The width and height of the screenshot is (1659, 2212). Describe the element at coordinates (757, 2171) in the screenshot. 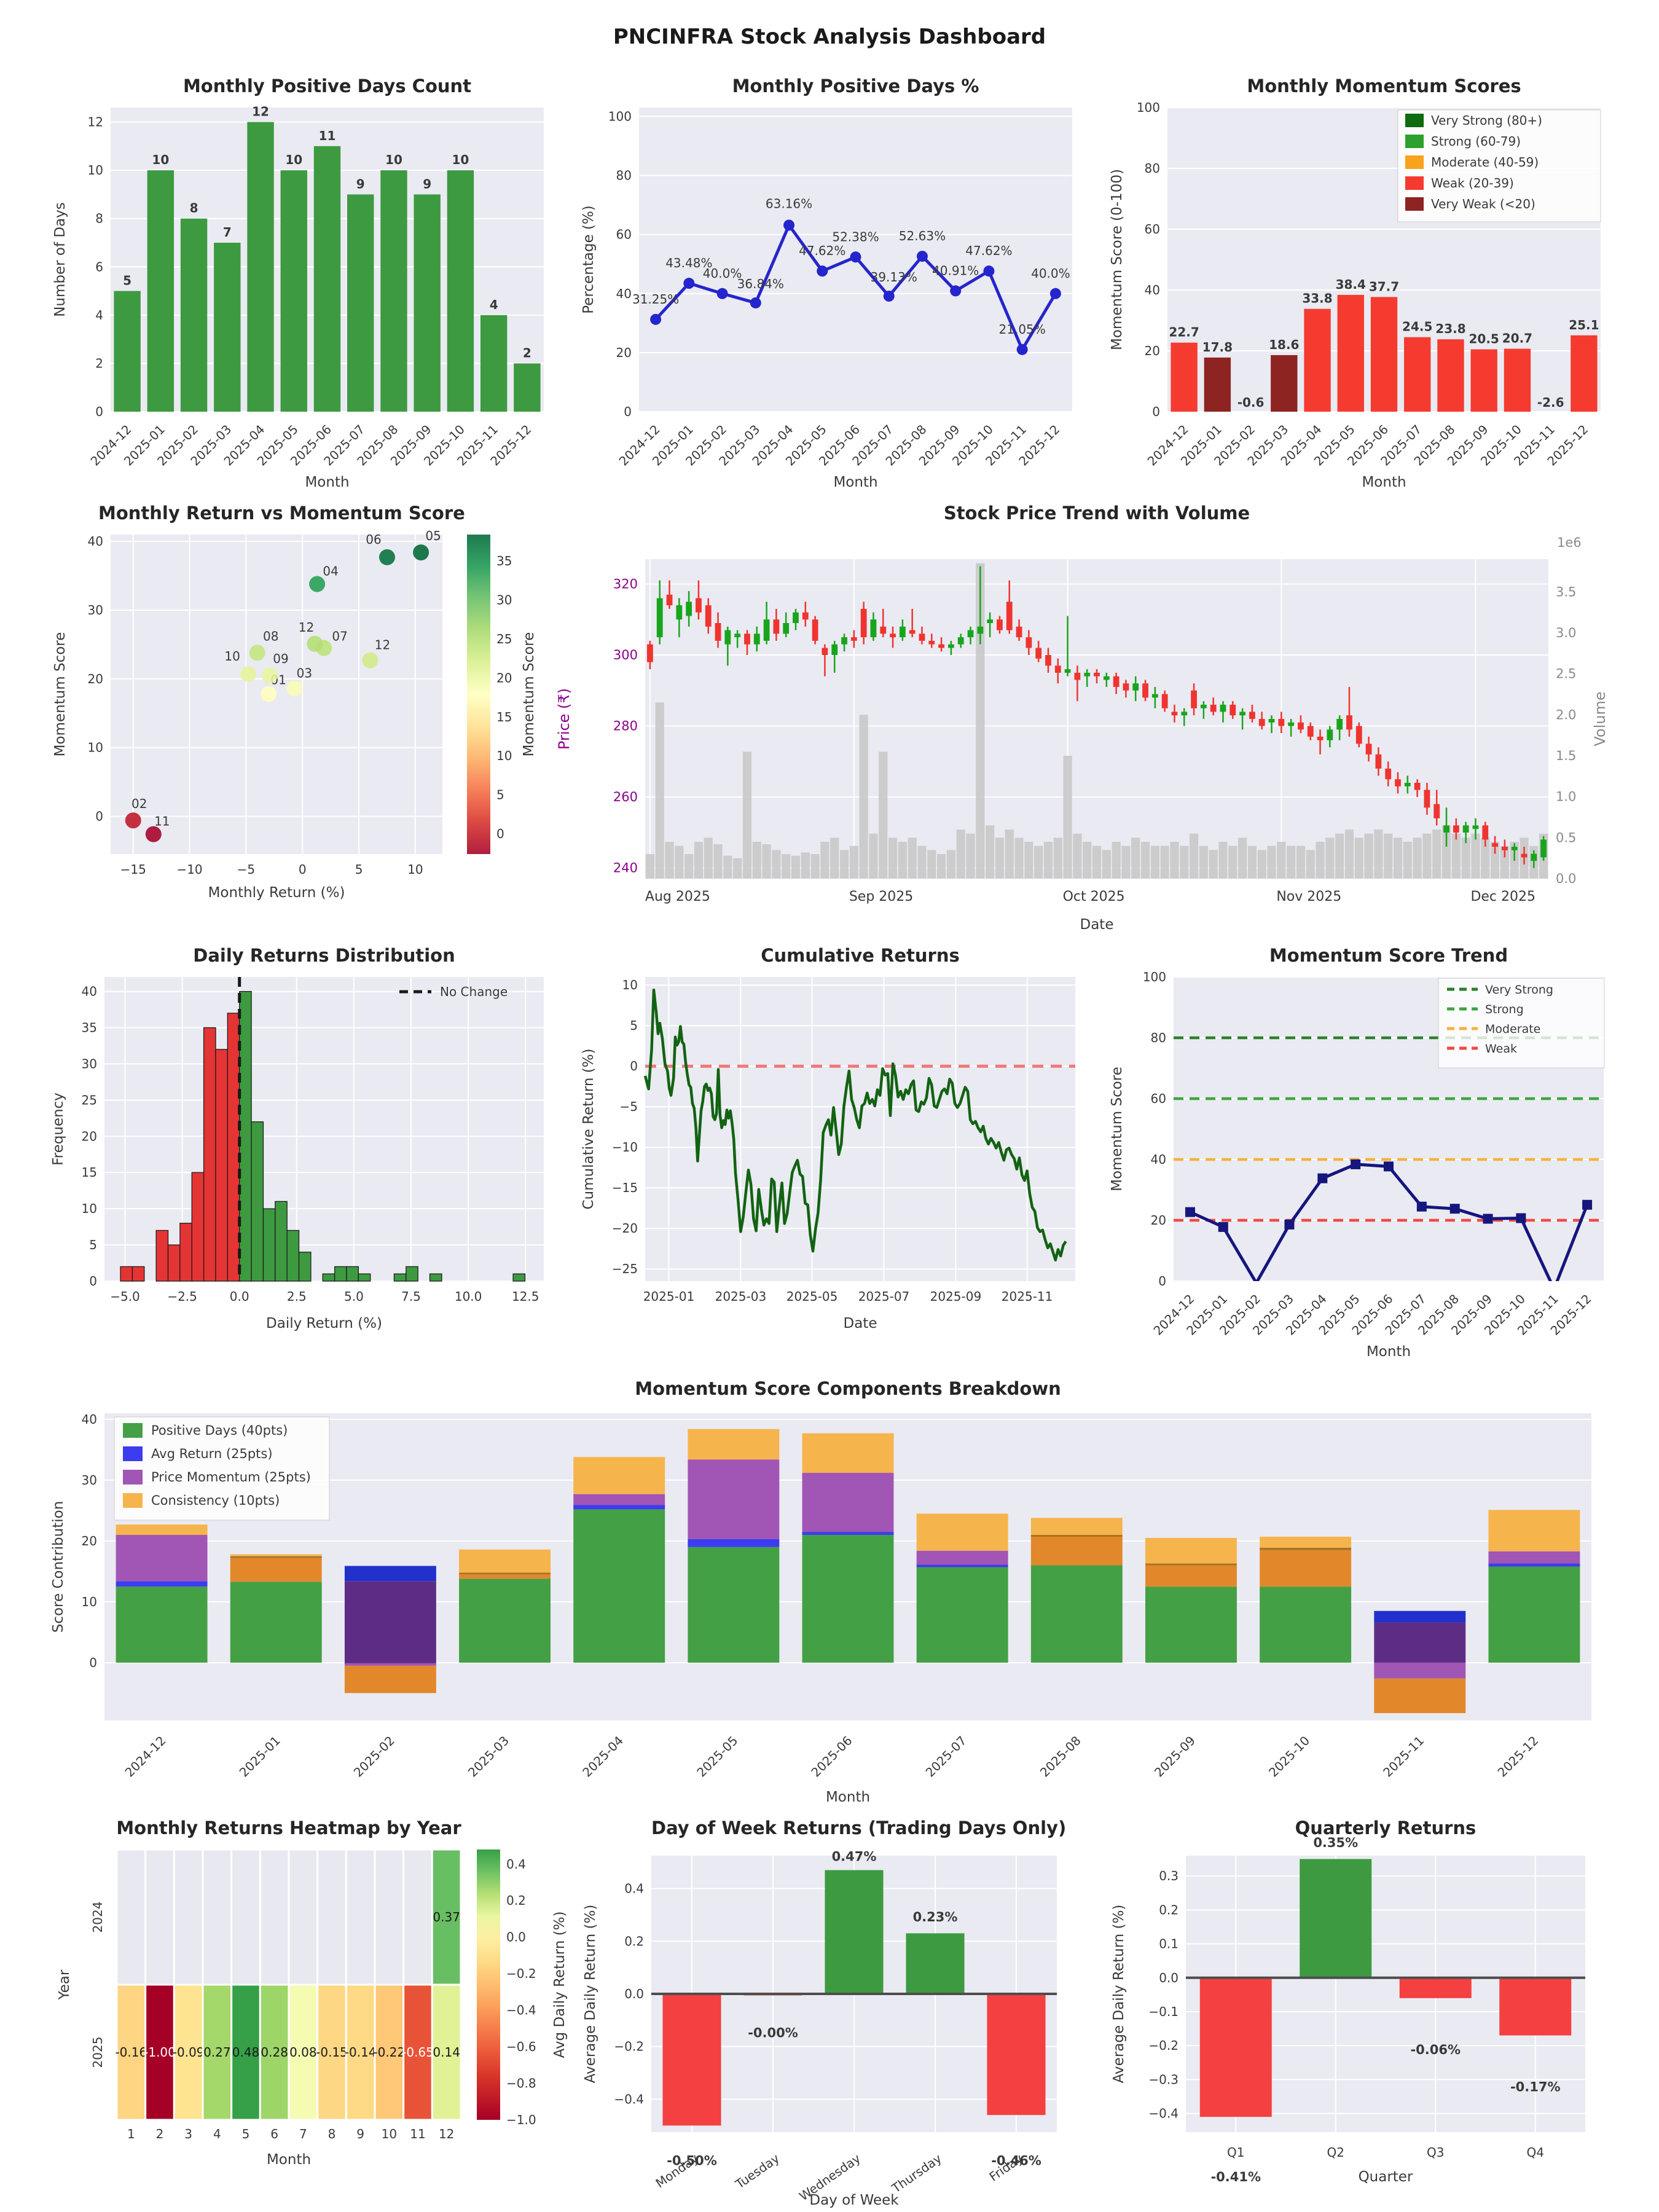

I see `svg-text: Tuesday` at that location.